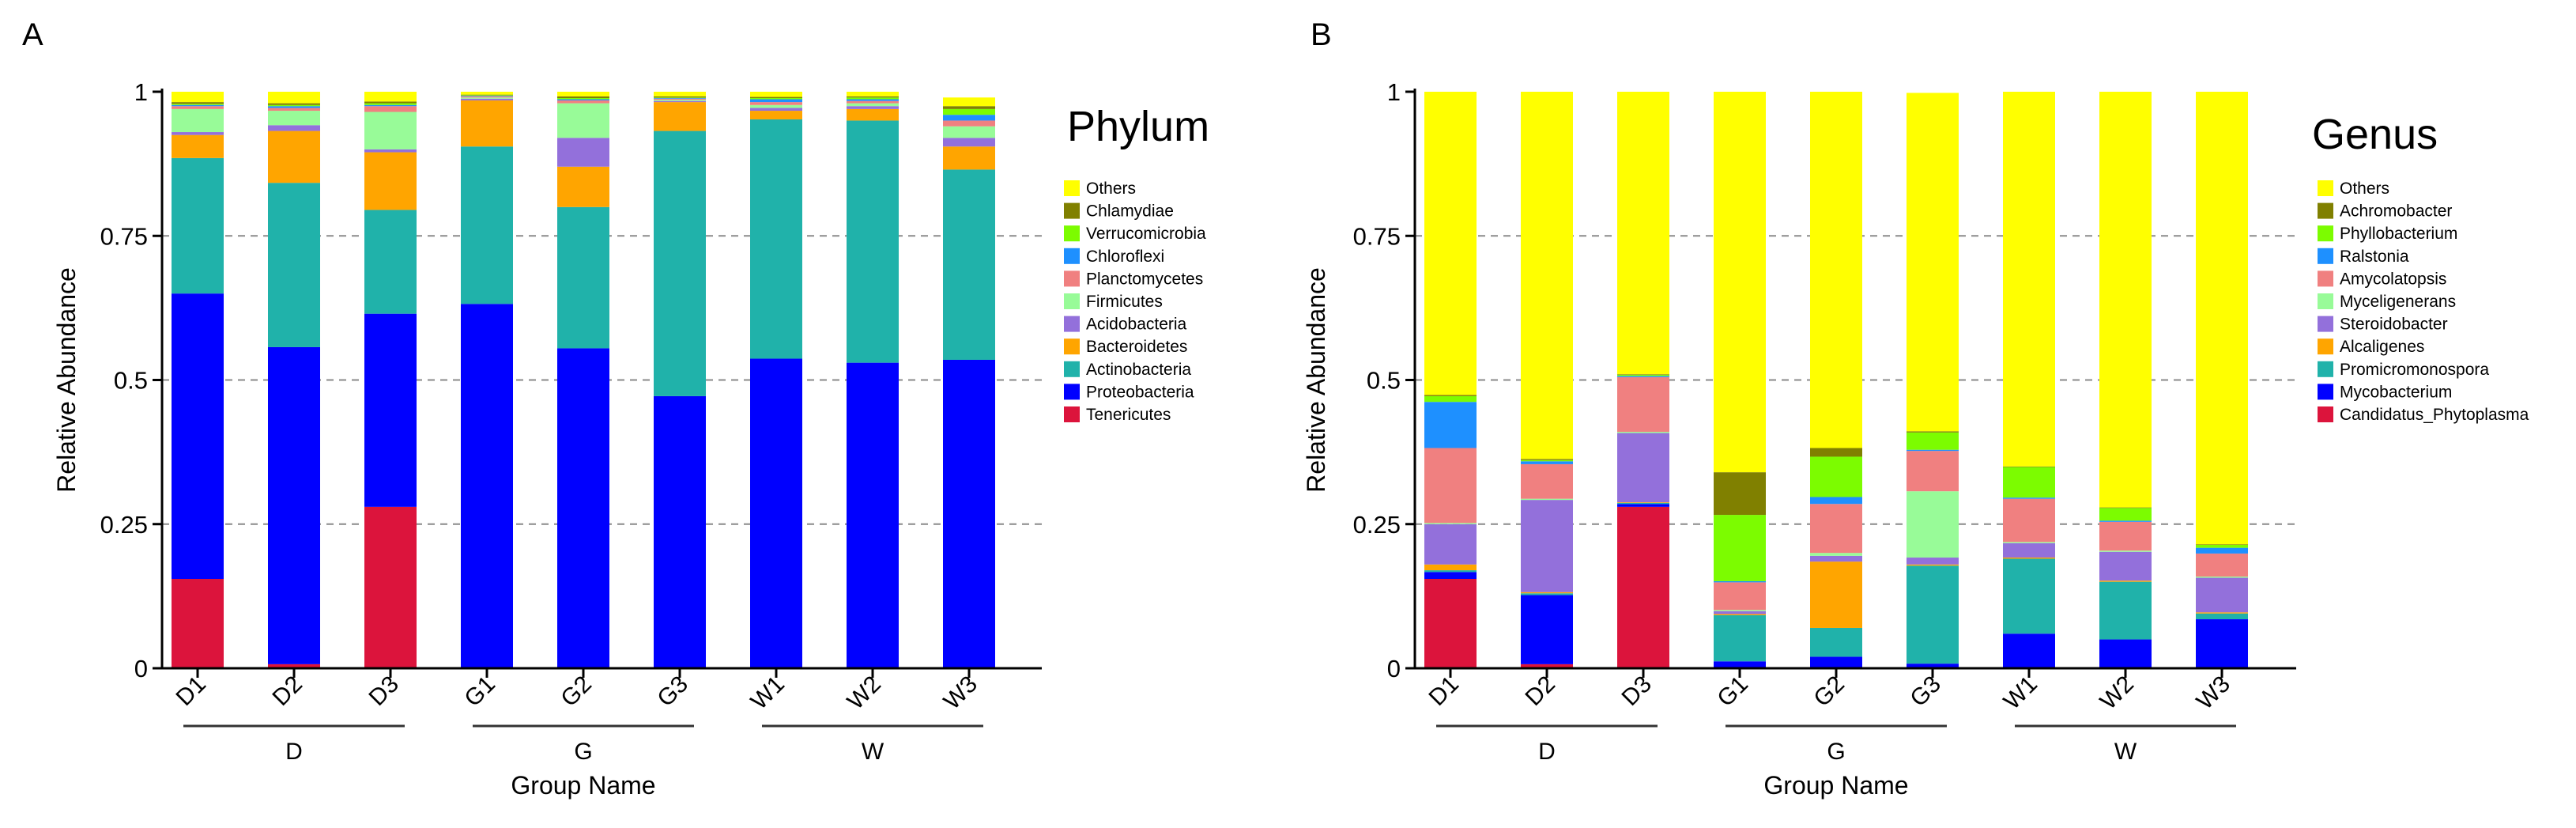 The height and width of the screenshot is (828, 2576). I want to click on bar-segment-g3-chloroflexi, so click(680, 98).